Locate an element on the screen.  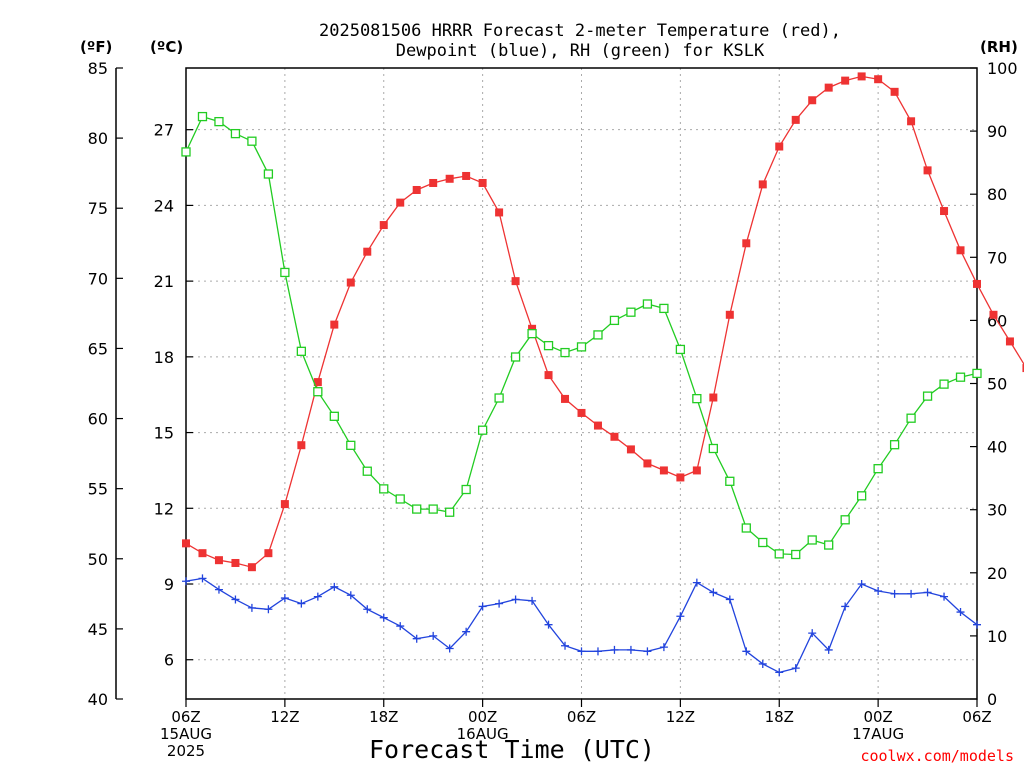
celsius-tick-label: 21 is located at coordinates (164, 281).